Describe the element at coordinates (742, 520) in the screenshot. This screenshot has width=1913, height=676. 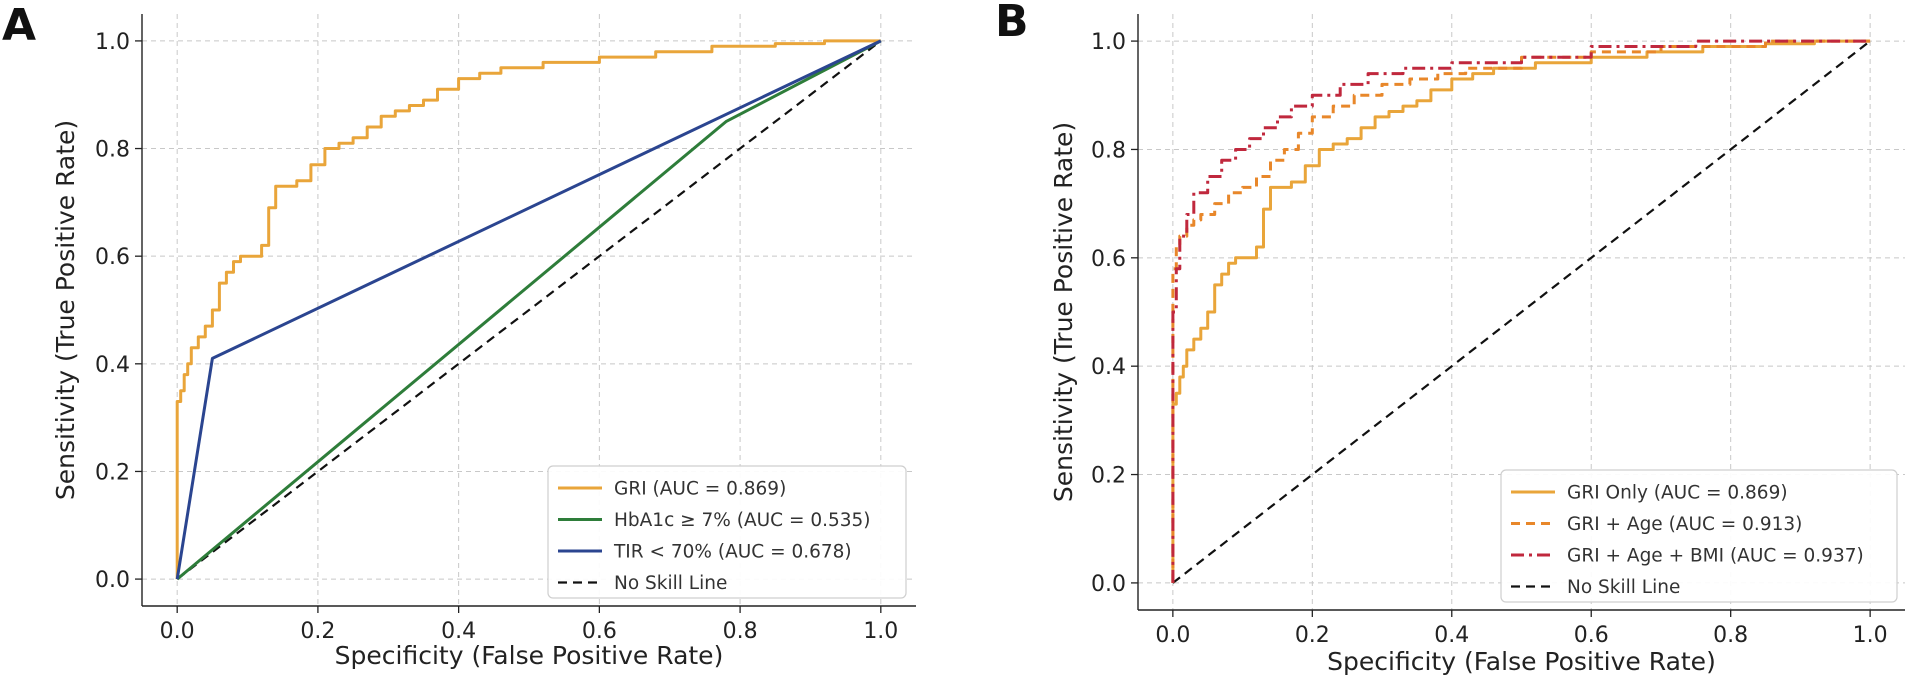
I see `legend-entry: HbA1c ≥ 7% (AUC = 0.535)` at that location.